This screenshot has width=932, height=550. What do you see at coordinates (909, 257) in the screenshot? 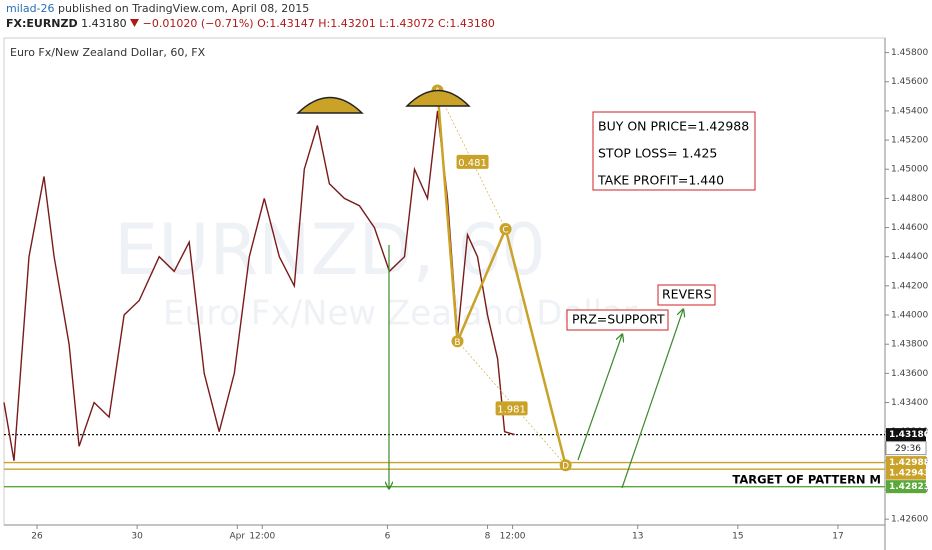
I see `y-tick-label: 1.44400` at bounding box center [909, 257].